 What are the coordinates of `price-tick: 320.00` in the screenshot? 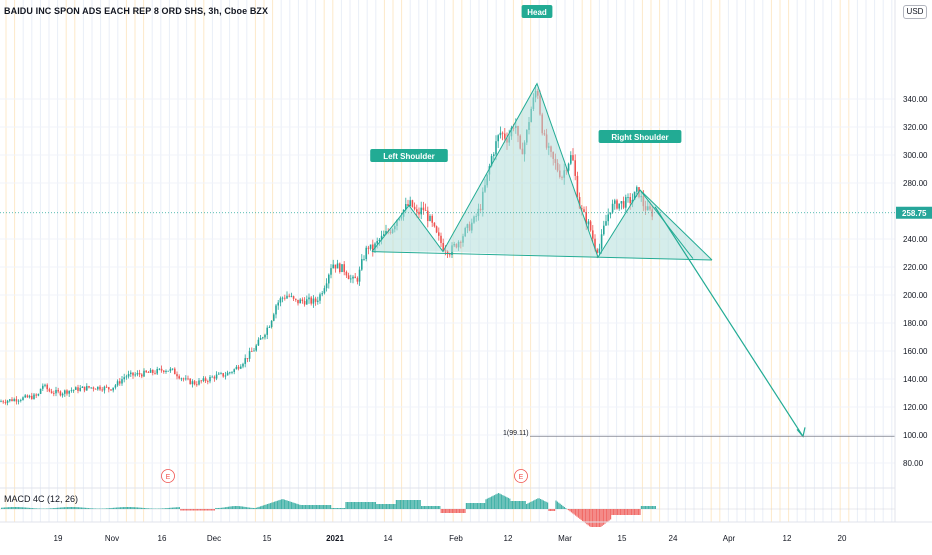 It's located at (915, 127).